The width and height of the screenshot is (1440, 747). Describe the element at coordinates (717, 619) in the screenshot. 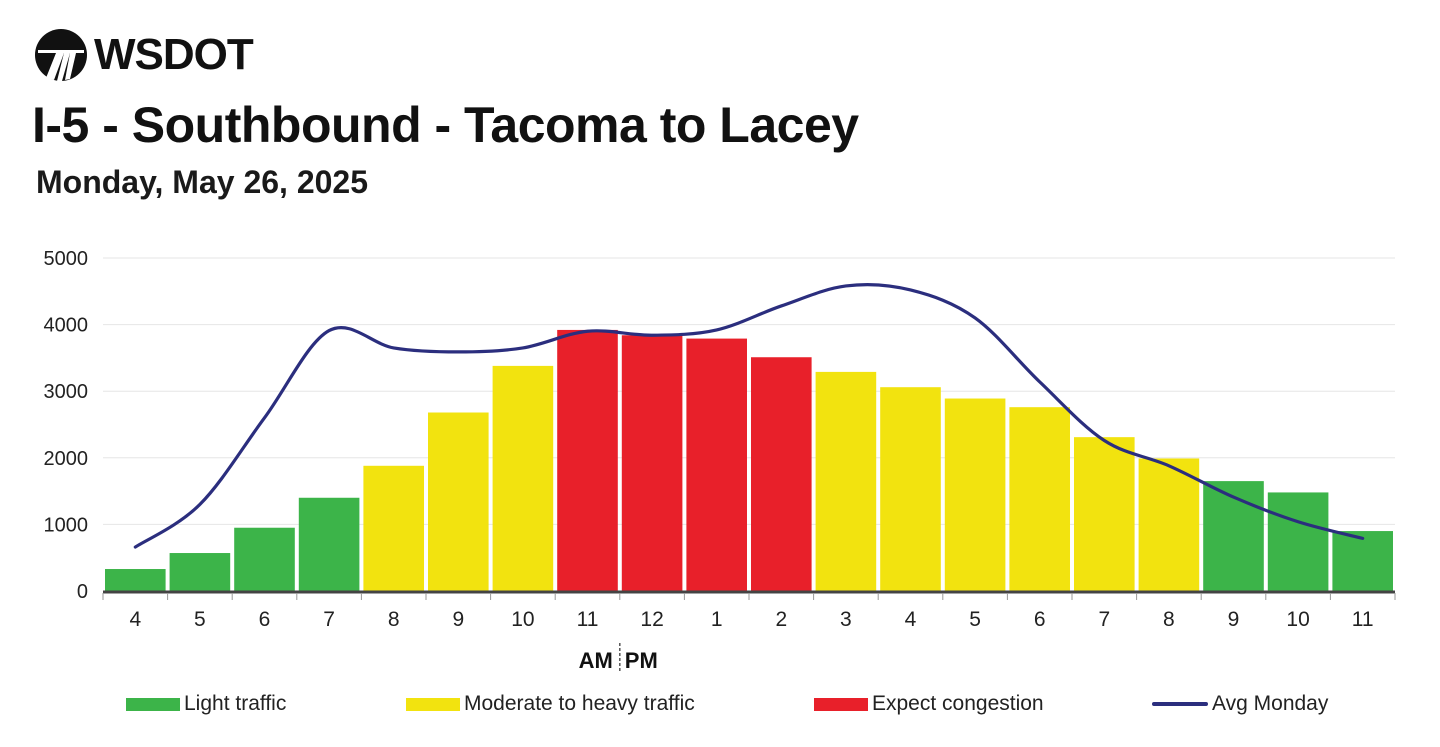

I see `x-tick-label: 1` at that location.